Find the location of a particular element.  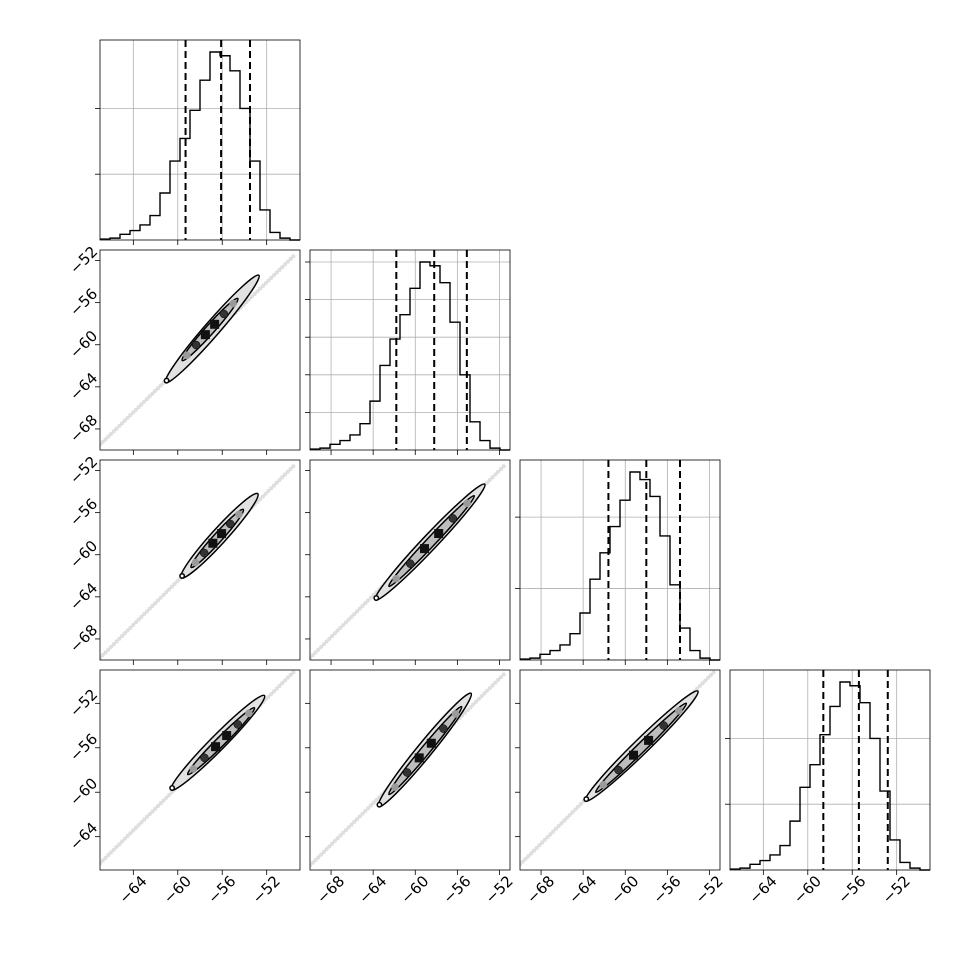

y-tick-label: −68 is located at coordinates (83, 638).